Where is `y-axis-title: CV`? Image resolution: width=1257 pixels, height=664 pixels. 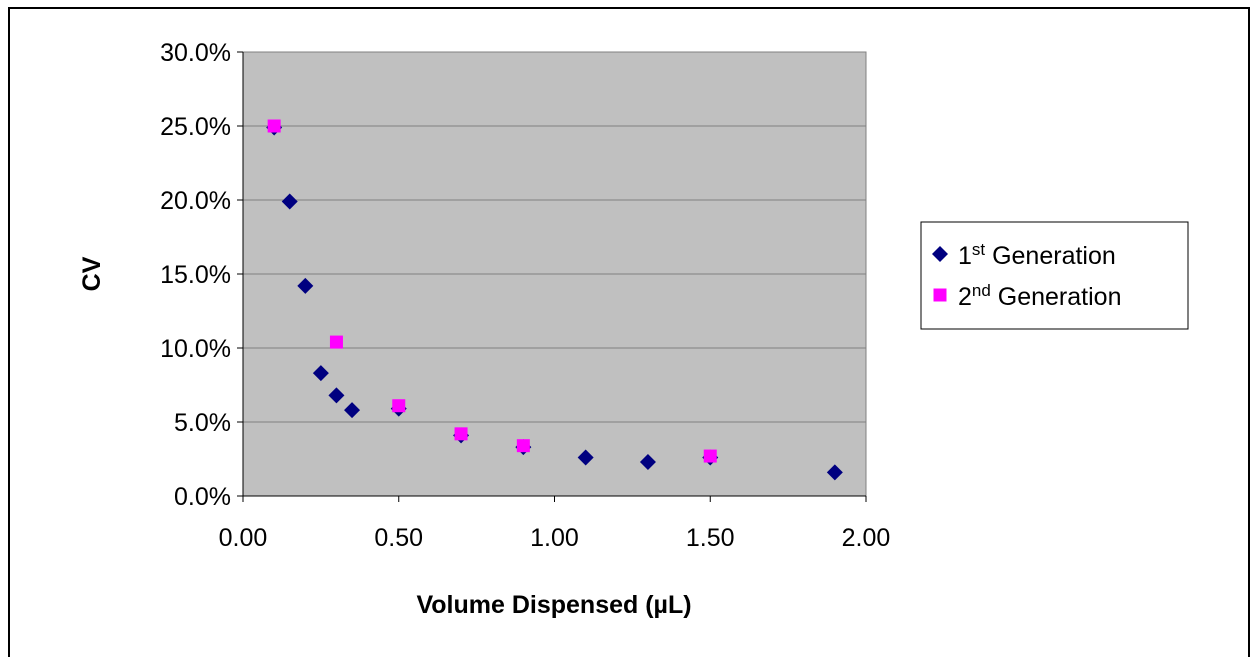 y-axis-title: CV is located at coordinates (92, 273).